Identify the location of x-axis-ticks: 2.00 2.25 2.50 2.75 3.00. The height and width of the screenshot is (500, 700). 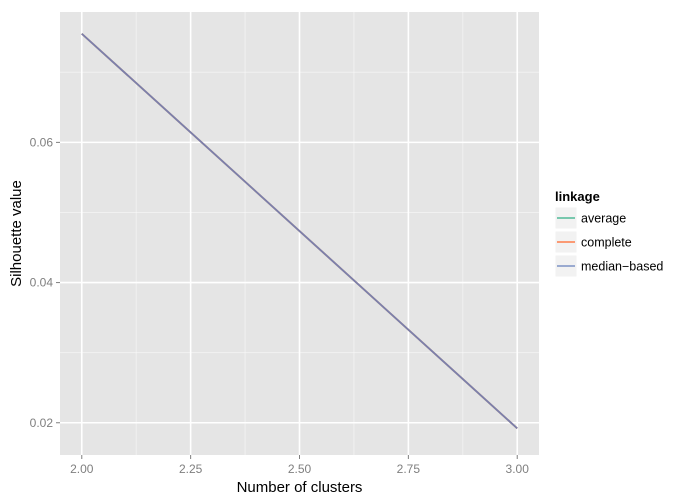
(299, 465).